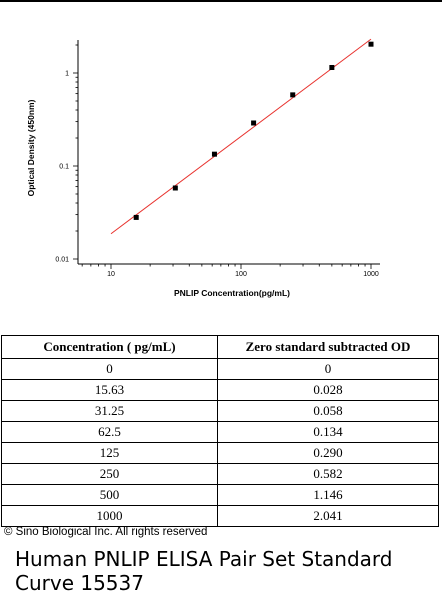 Image resolution: width=442 pixels, height=610 pixels. Describe the element at coordinates (109, 347) in the screenshot. I see `header-concentration: Concentration ( pg/mL)` at that location.